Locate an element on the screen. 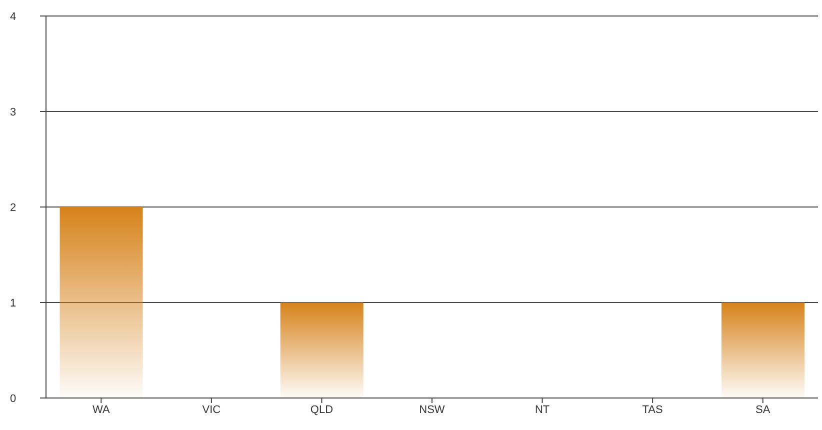 This screenshot has width=822, height=430. x-tick-label: SA is located at coordinates (763, 410).